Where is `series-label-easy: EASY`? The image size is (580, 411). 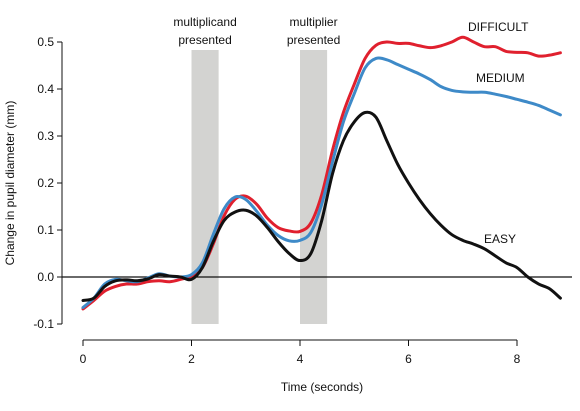
series-label-easy: EASY is located at coordinates (500, 239).